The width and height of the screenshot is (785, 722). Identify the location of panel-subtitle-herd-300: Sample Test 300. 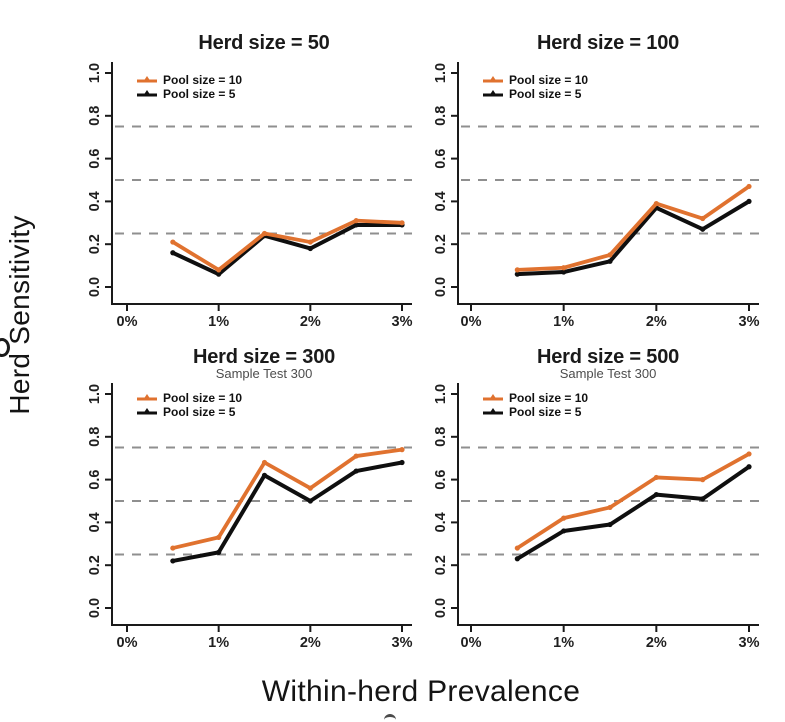
(264, 373).